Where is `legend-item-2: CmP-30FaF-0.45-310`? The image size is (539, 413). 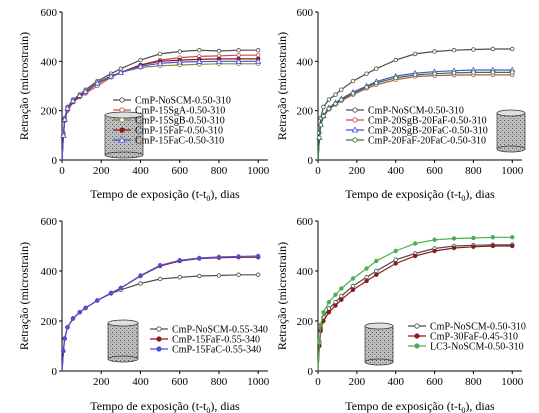 legend-item-2: CmP-30FaF-0.45-310 is located at coordinates (463, 337).